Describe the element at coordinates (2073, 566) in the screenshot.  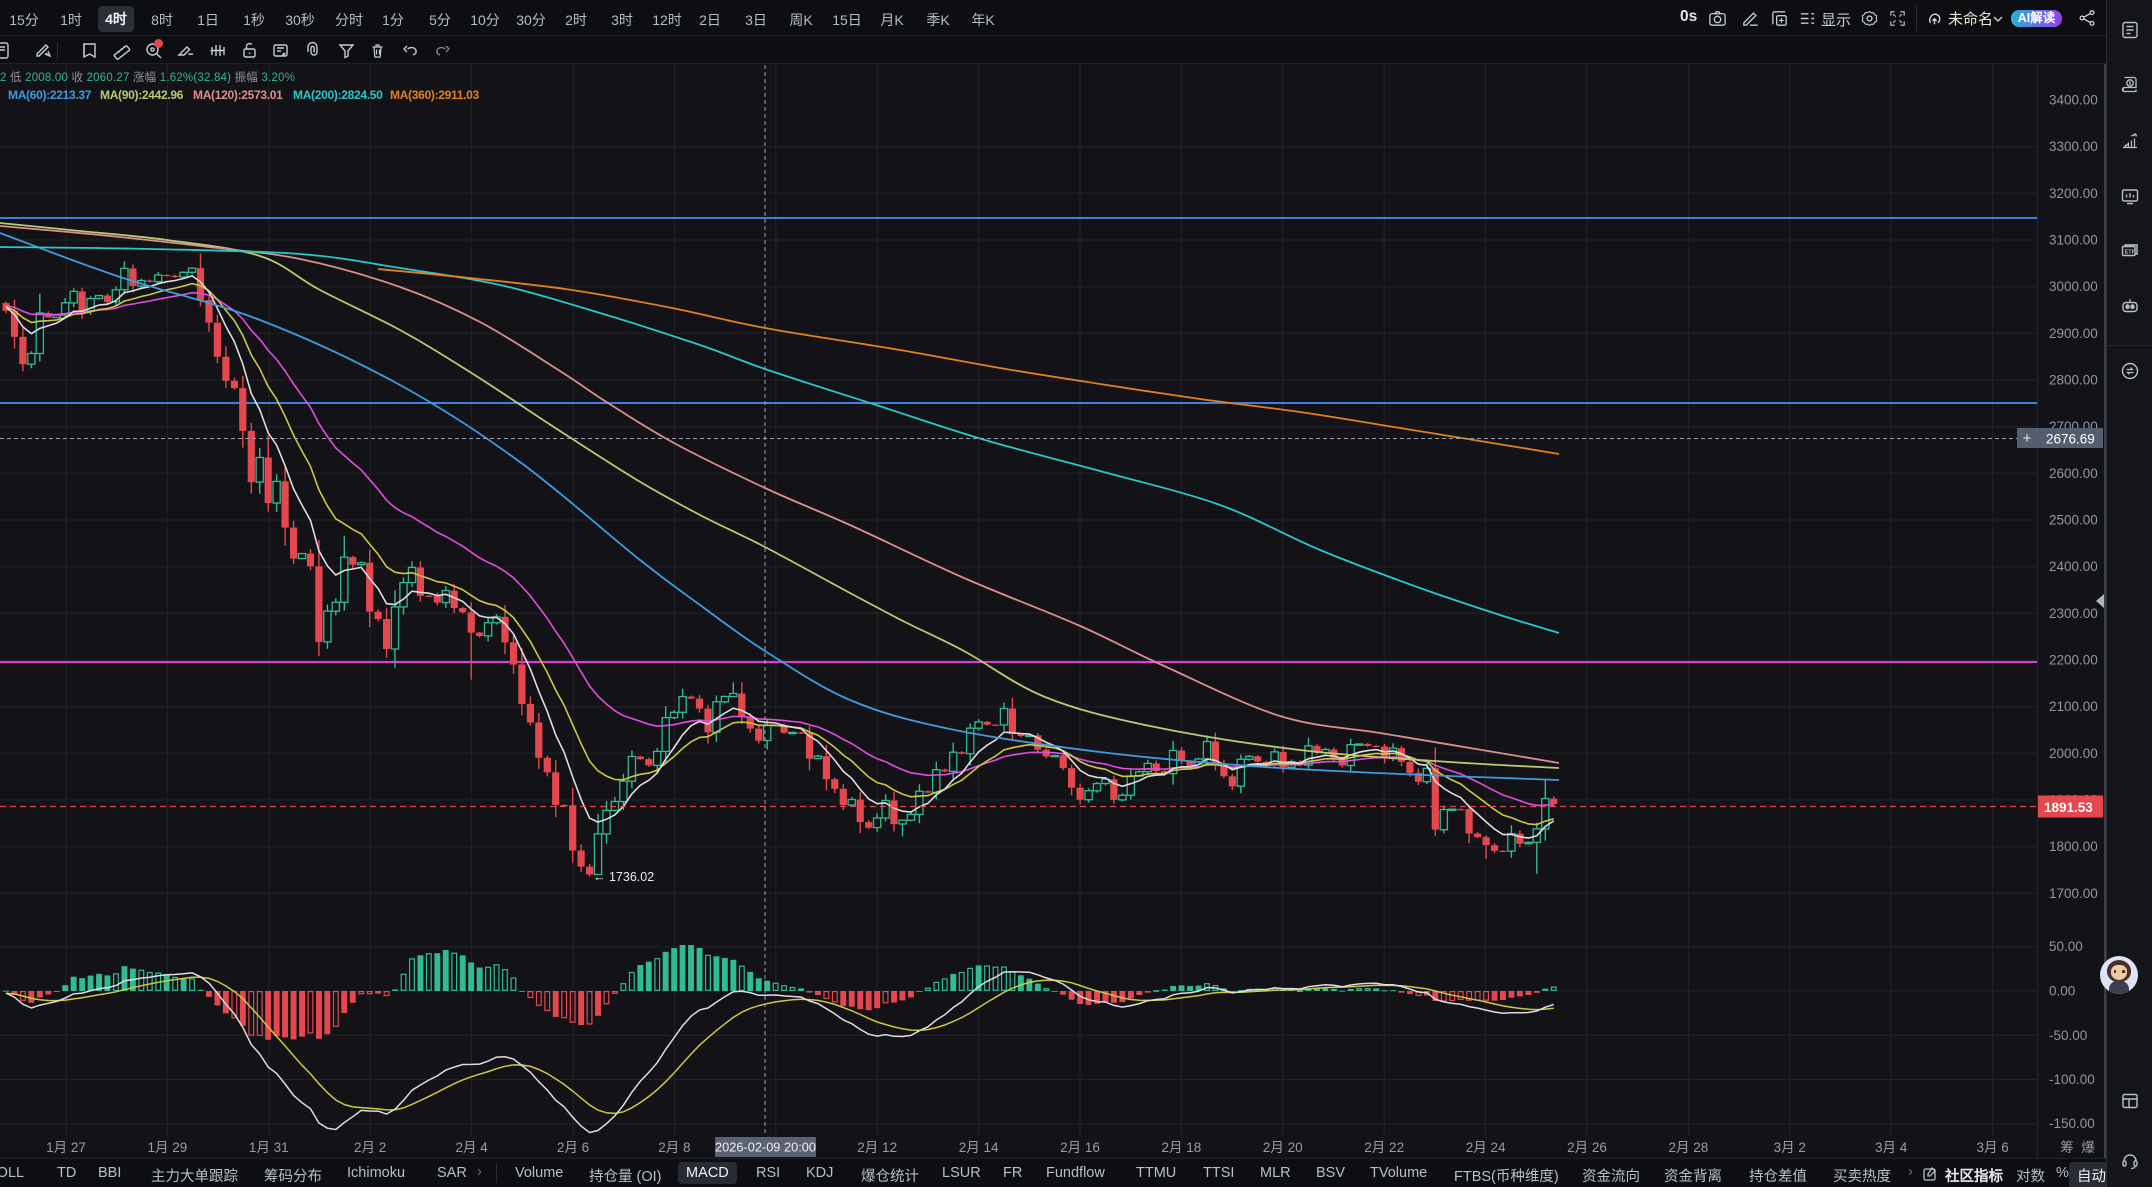
I see `svg-text: 2400.00` at that location.